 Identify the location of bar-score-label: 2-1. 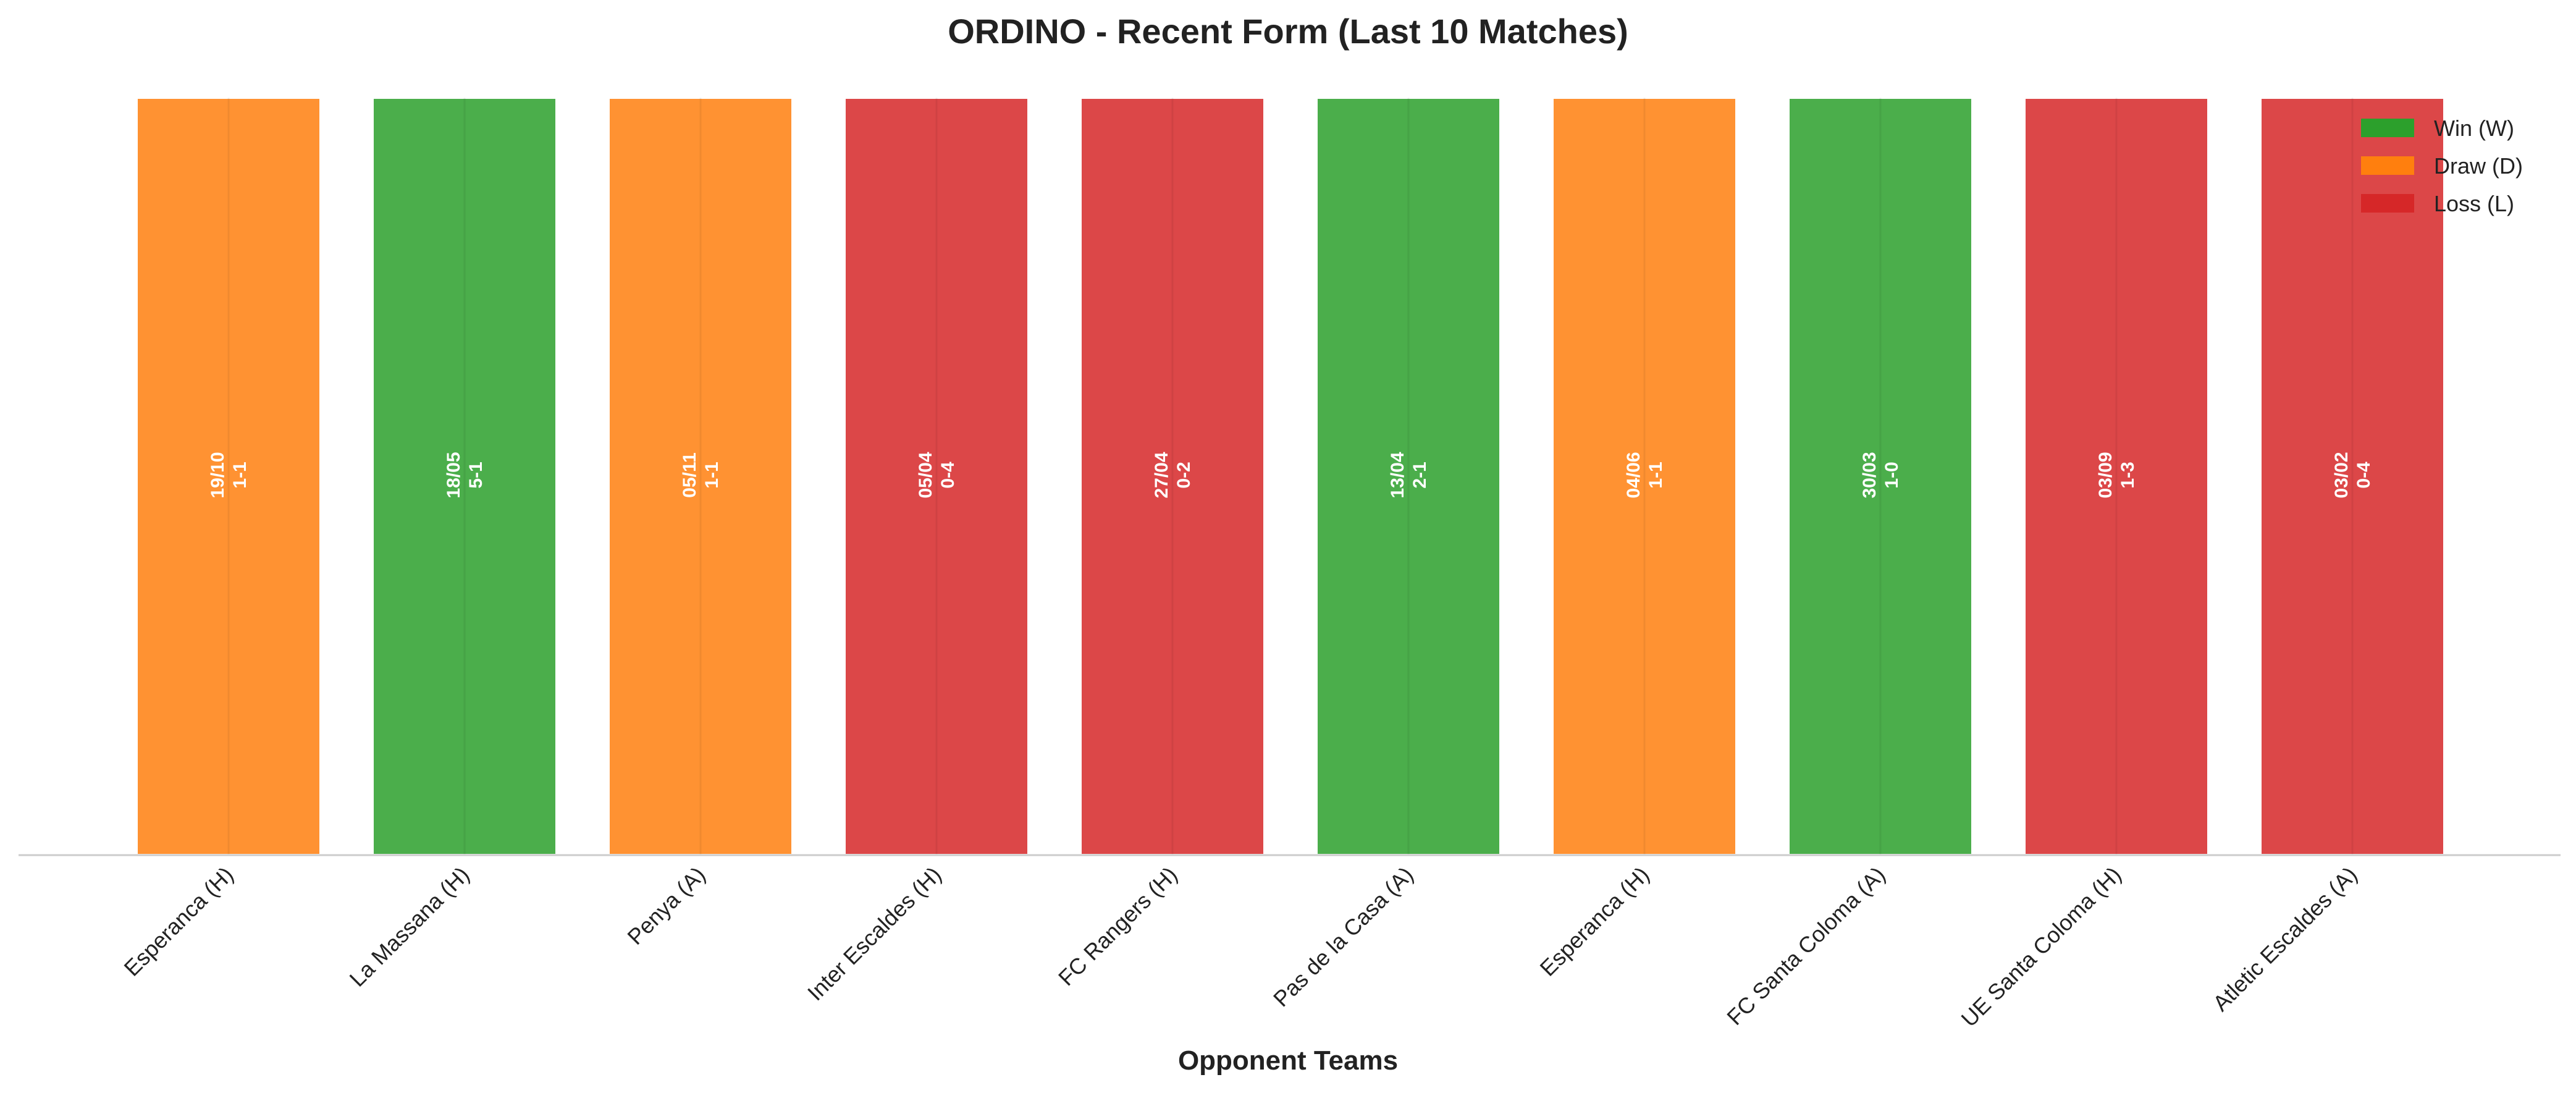
(1420, 475).